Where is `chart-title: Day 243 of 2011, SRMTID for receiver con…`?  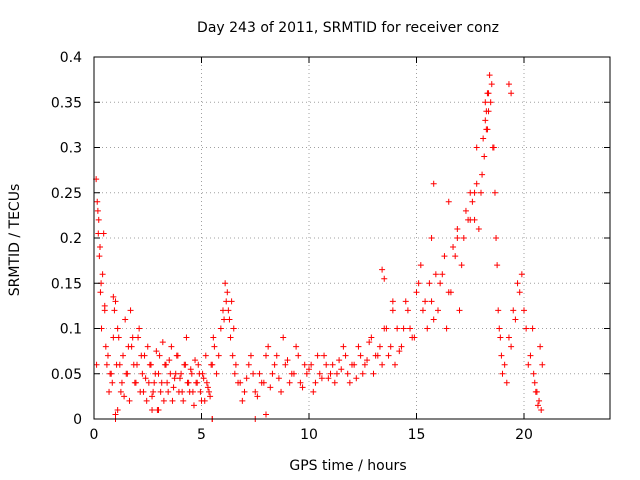
chart-title: Day 243 of 2011, SRMTID for receiver con… is located at coordinates (348, 28).